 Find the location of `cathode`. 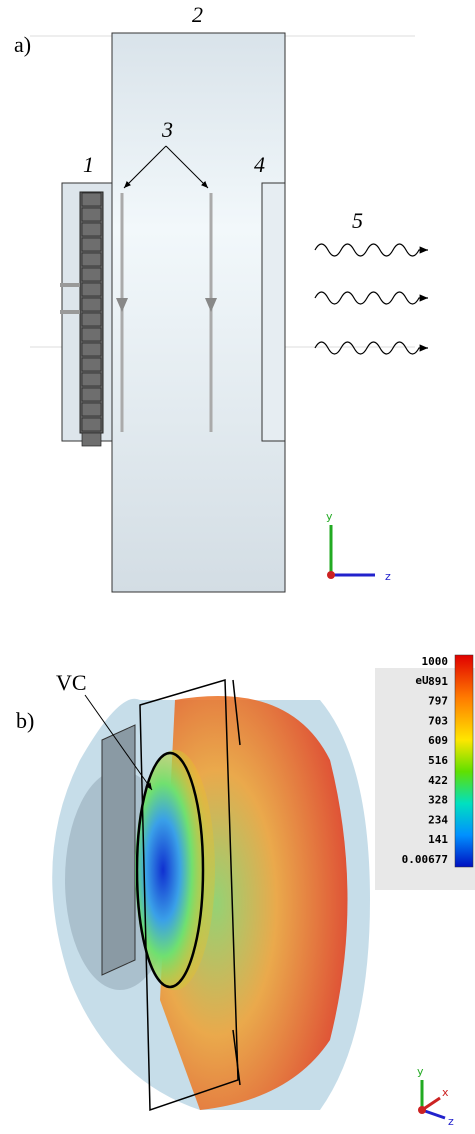

cathode is located at coordinates (118, 850).